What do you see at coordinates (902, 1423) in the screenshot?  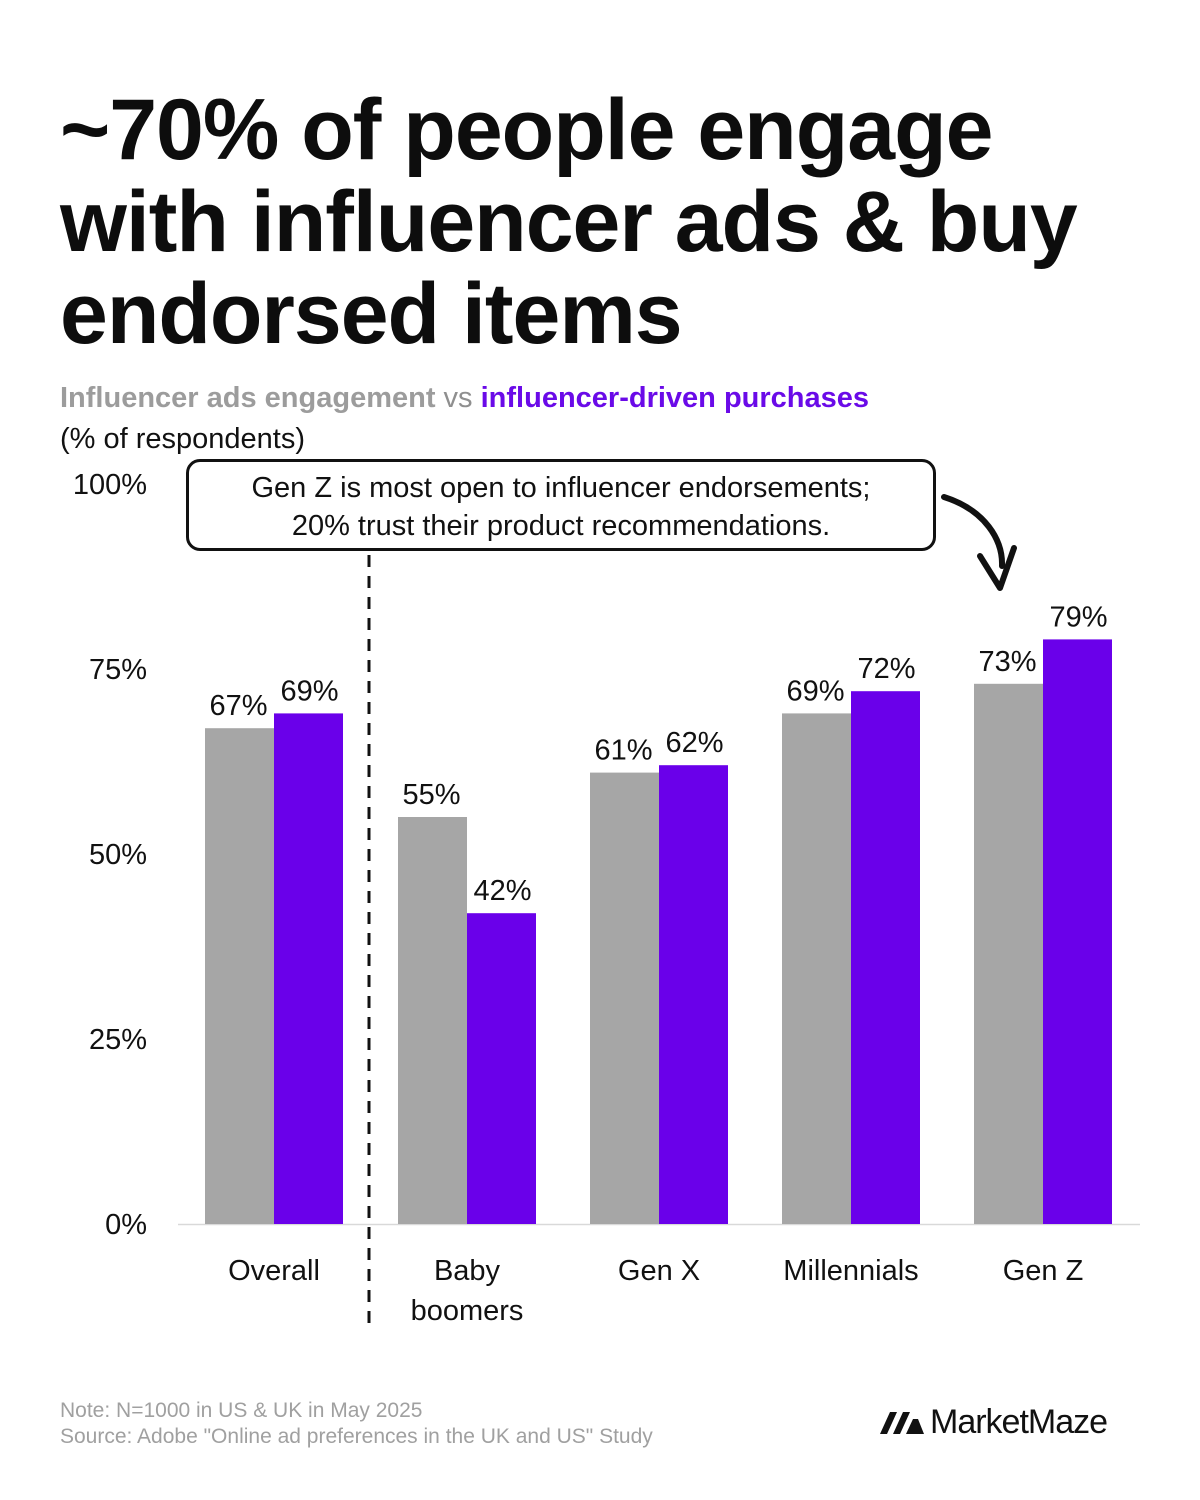 I see `marketmaze-logo-icon` at bounding box center [902, 1423].